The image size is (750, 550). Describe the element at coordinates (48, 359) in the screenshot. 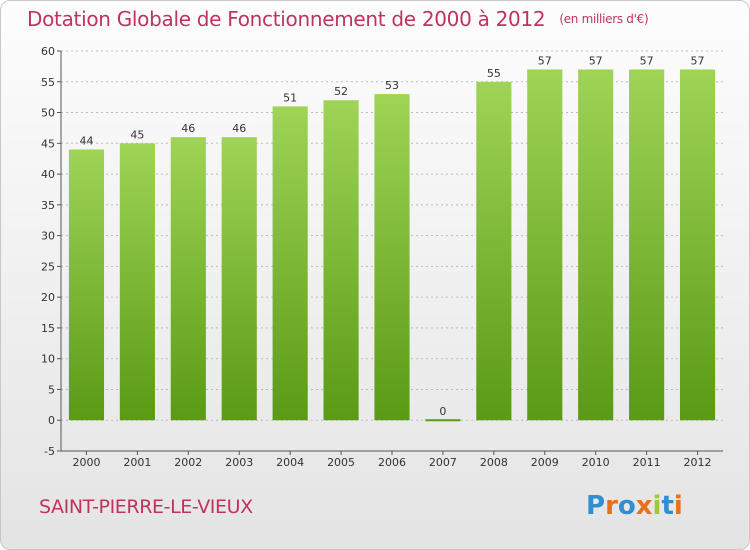

I see `y-tick-label: 10` at that location.